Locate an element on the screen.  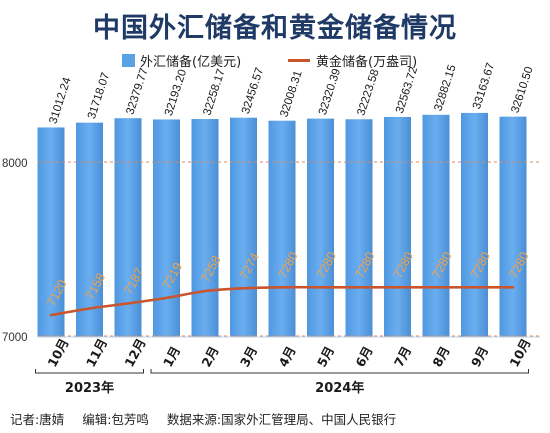
bar-data-label: 32008.31 is located at coordinates (291, 93).